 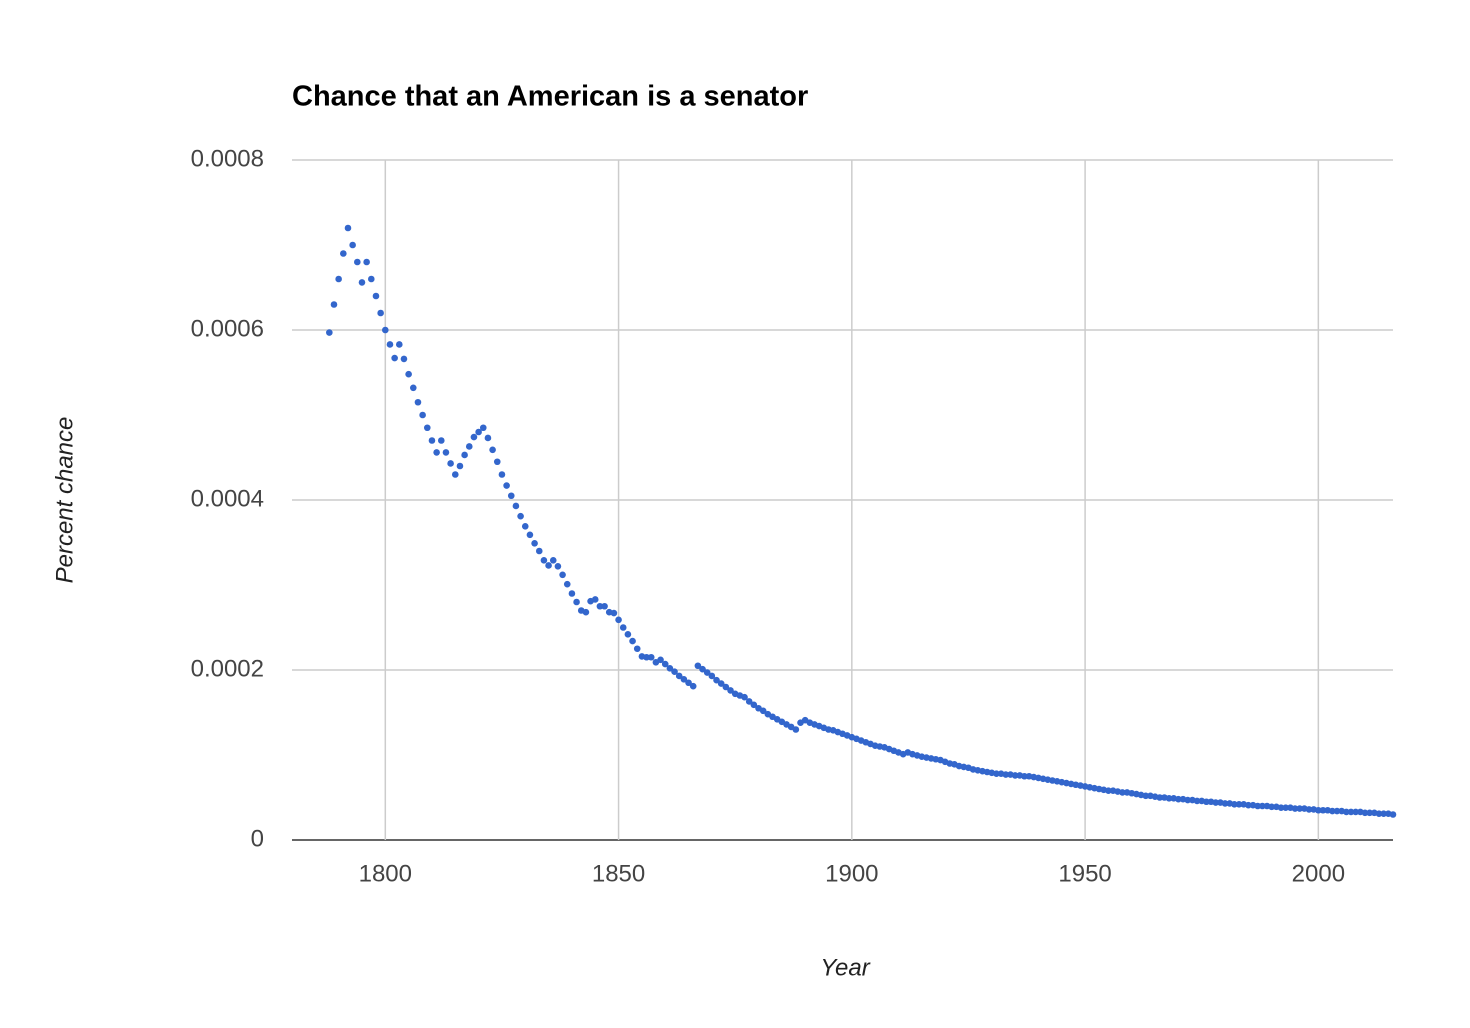 What do you see at coordinates (64, 500) in the screenshot?
I see `y-axis-title: Percent chance` at bounding box center [64, 500].